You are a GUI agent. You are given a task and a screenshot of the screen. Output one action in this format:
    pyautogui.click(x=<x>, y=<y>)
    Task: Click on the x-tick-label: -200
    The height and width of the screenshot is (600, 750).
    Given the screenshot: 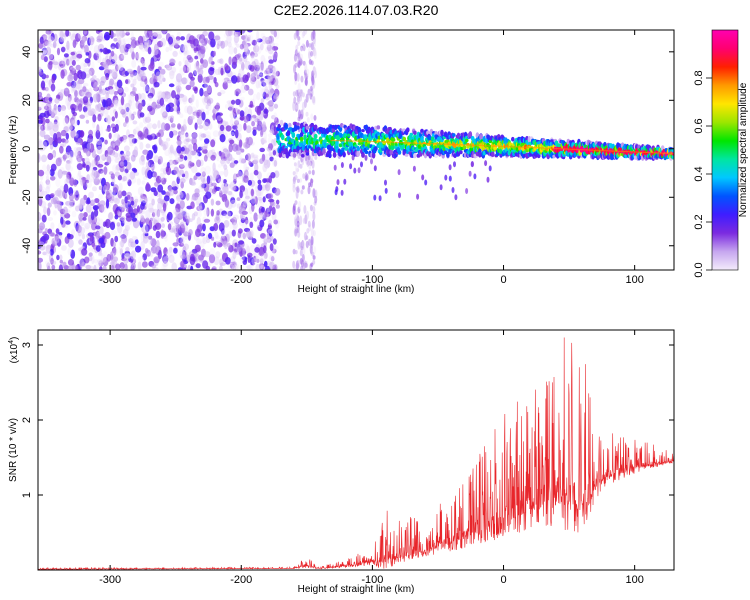 What is the action you would take?
    pyautogui.click(x=241, y=280)
    